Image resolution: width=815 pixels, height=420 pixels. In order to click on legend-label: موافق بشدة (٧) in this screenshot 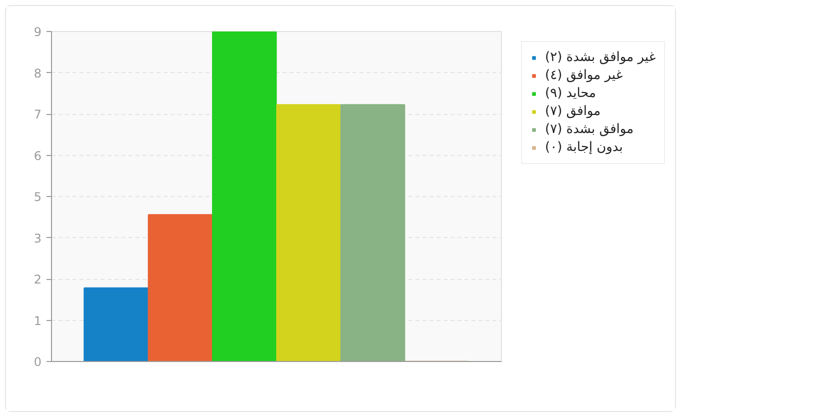, I will do `click(589, 129)`.